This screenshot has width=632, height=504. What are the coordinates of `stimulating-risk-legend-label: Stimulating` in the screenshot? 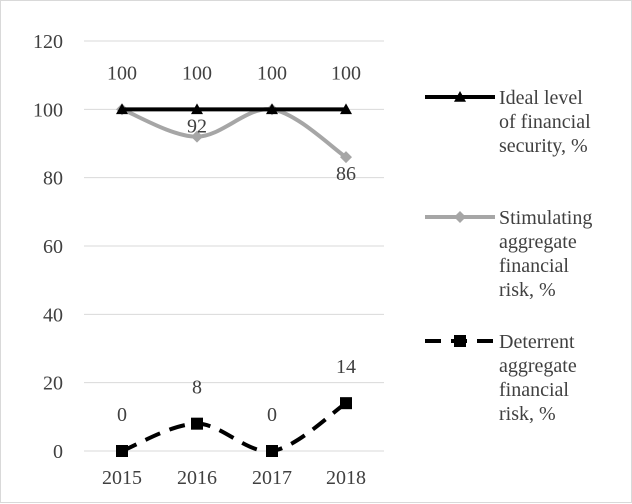 It's located at (545, 218).